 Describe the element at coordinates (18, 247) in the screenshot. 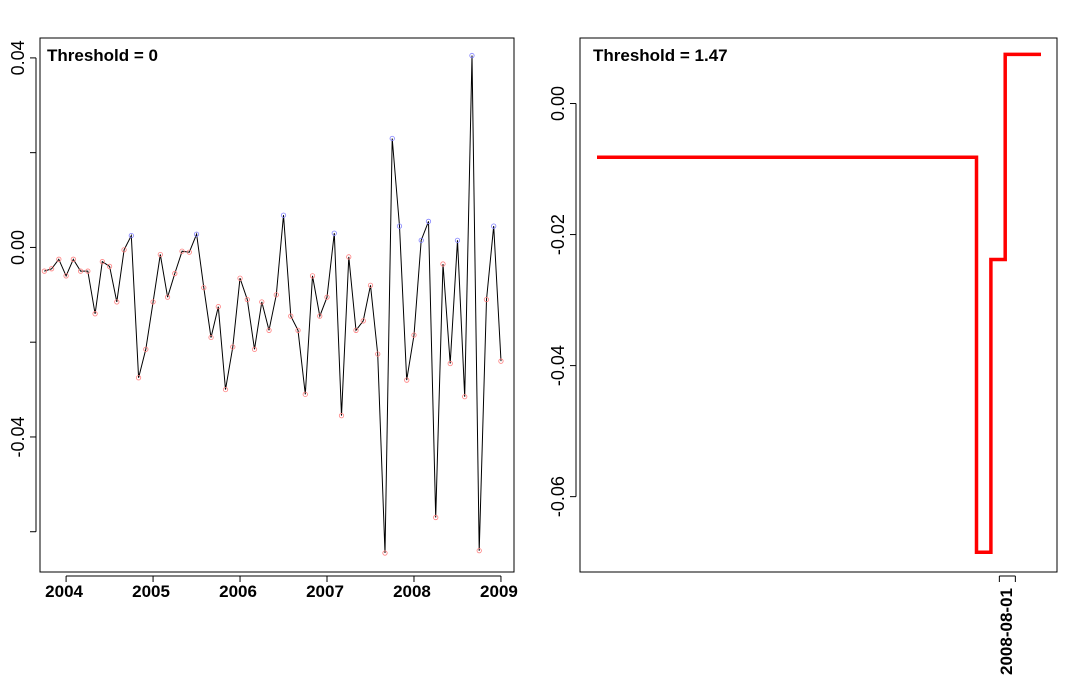

I see `left-y-tick-label: 0.00` at that location.